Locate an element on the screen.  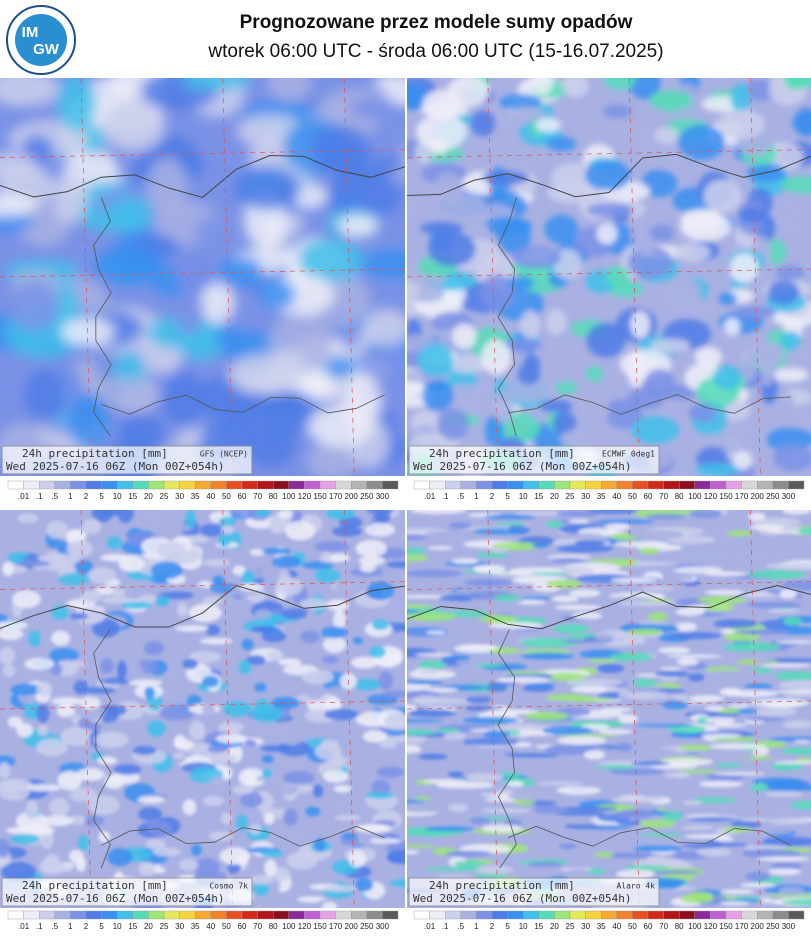
scale-label: 100 is located at coordinates (289, 496).